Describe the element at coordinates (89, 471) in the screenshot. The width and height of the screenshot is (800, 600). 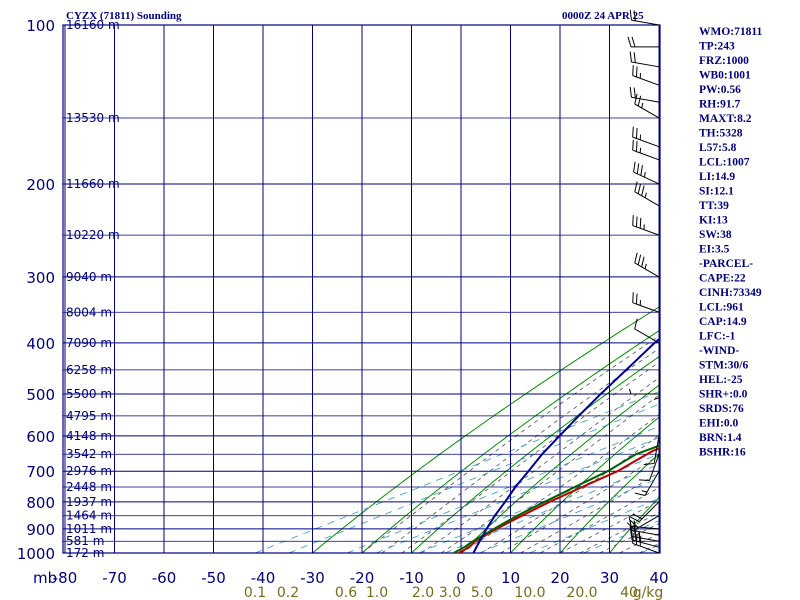
I see `height-label: 2976 m` at that location.